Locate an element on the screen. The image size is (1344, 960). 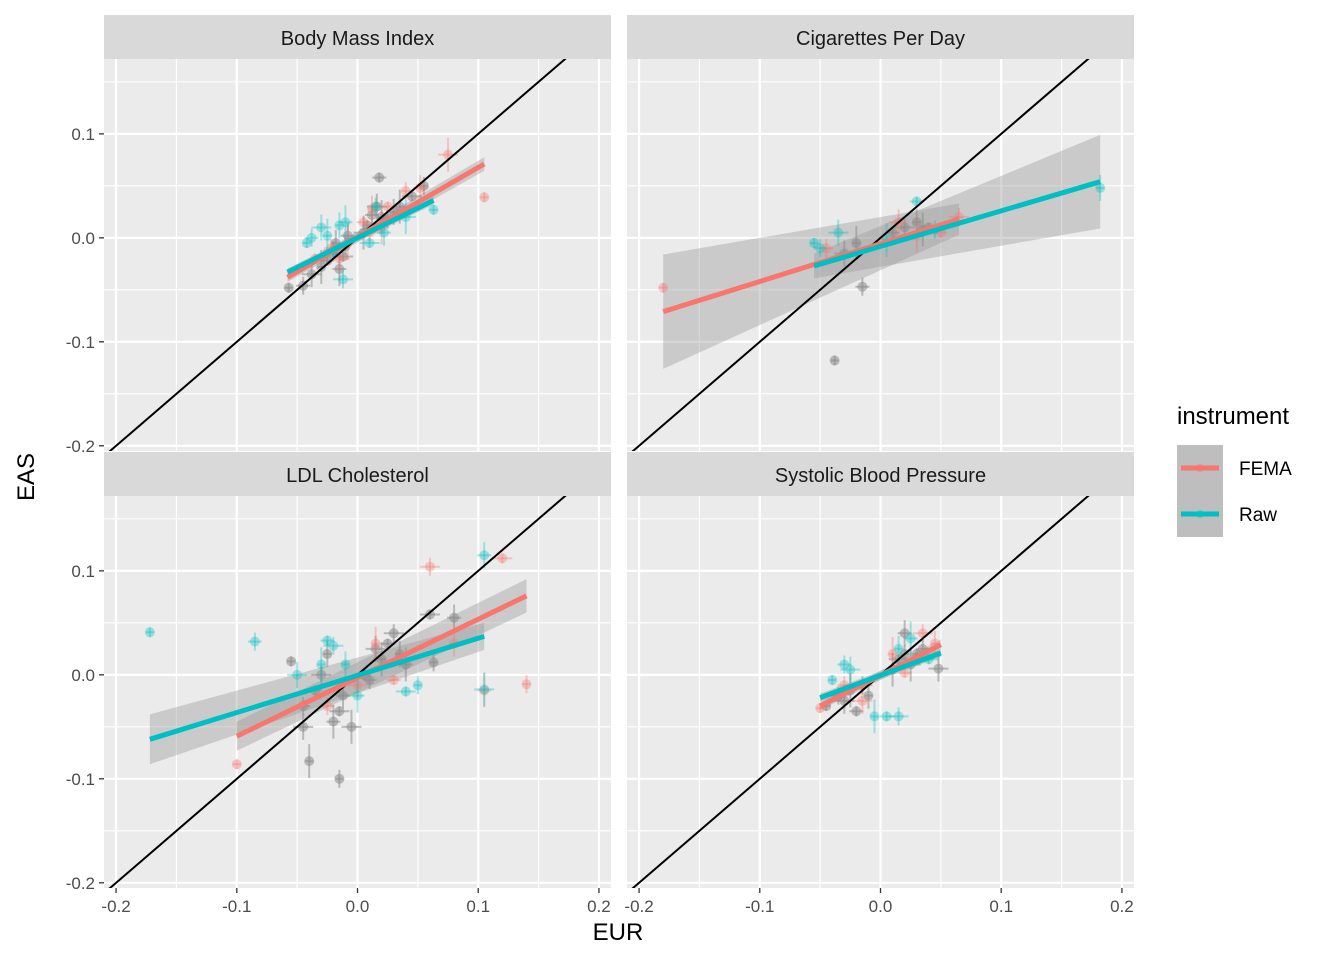
facet-title: Cigarettes Per Day is located at coordinates (880, 39).